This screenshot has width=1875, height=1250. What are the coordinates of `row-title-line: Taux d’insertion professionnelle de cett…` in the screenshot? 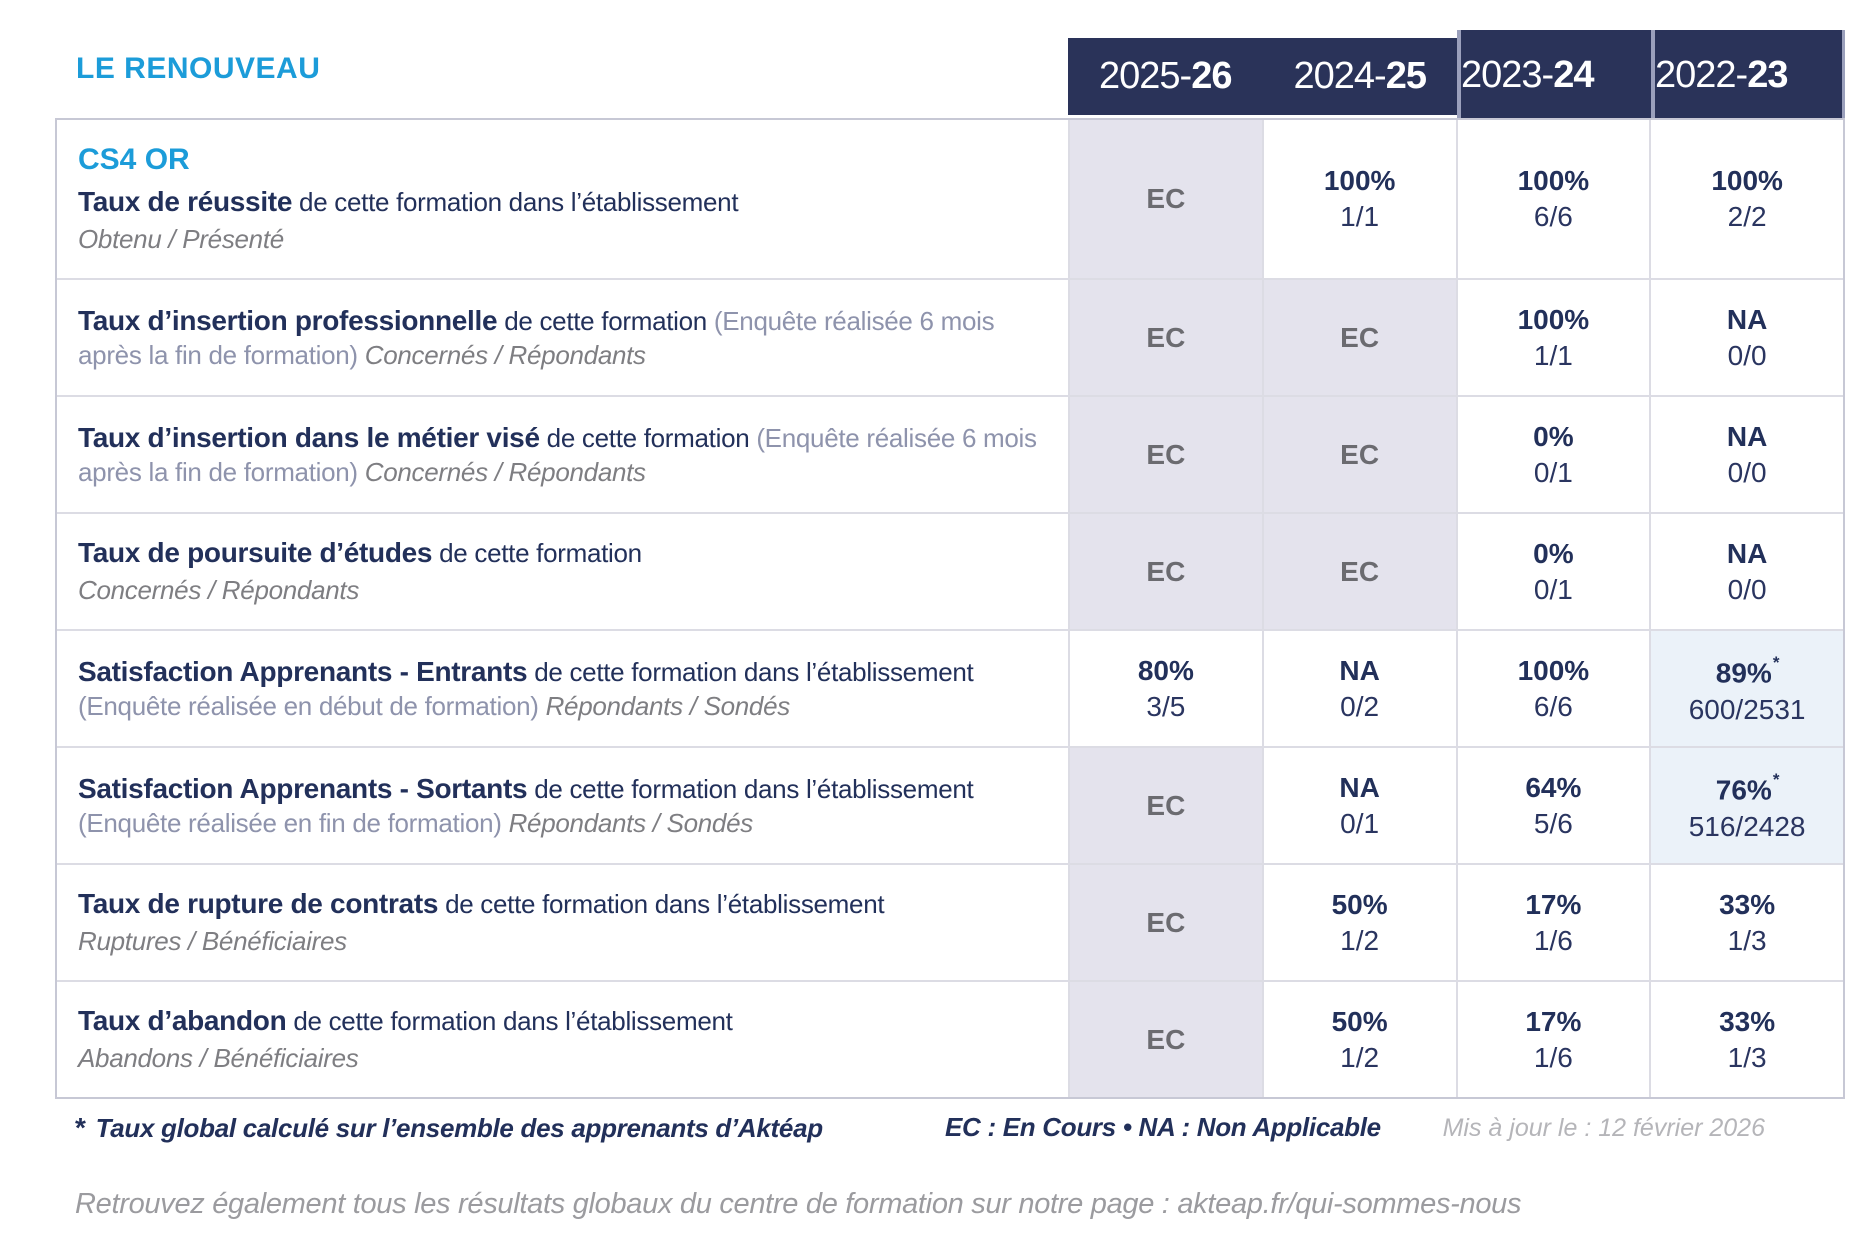 It's located at (558, 338).